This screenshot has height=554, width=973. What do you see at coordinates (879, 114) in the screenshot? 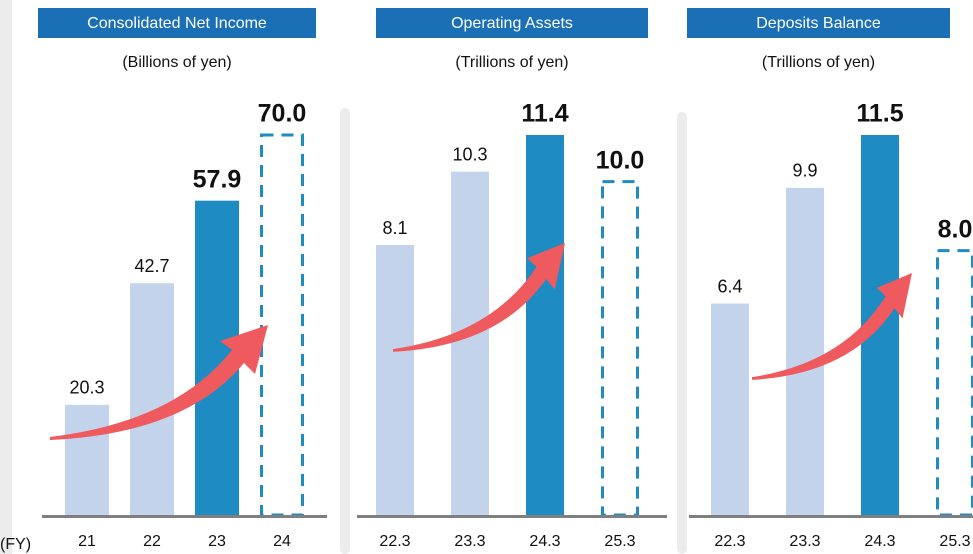
I see `data-label: 11.5` at bounding box center [879, 114].